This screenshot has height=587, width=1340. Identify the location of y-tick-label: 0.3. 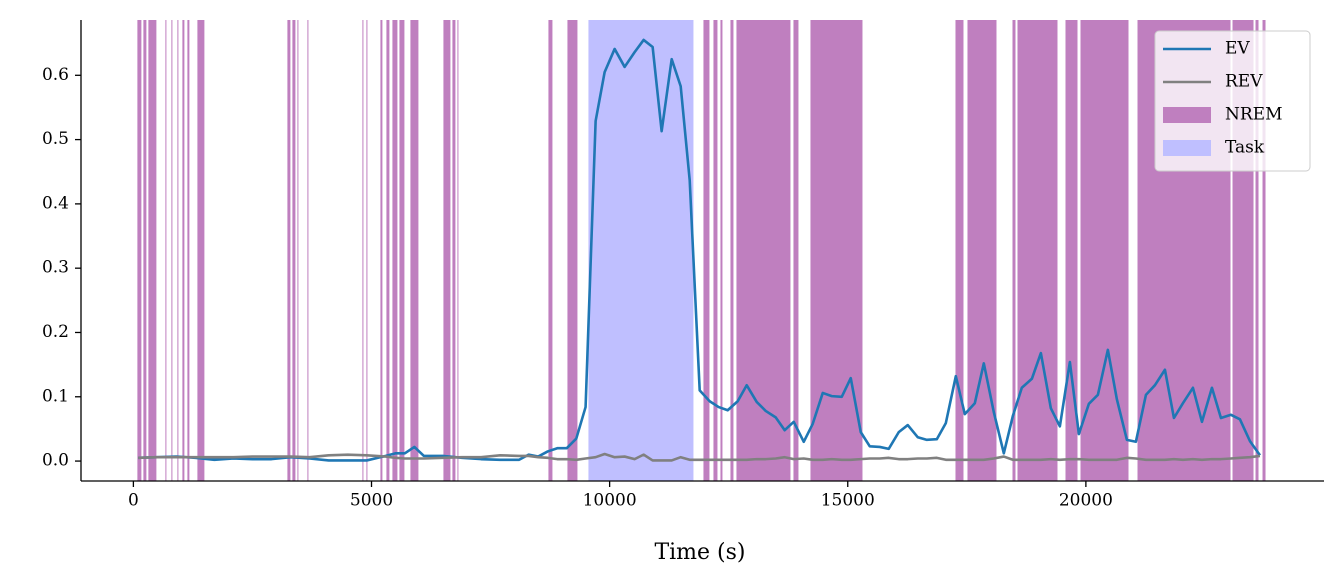
(55, 268).